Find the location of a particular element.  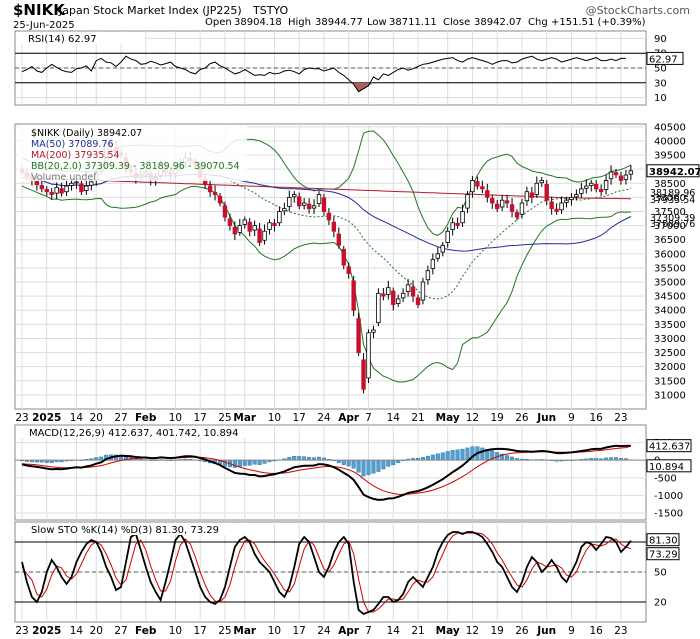

macd-tick-label: -1000 is located at coordinates (668, 496).